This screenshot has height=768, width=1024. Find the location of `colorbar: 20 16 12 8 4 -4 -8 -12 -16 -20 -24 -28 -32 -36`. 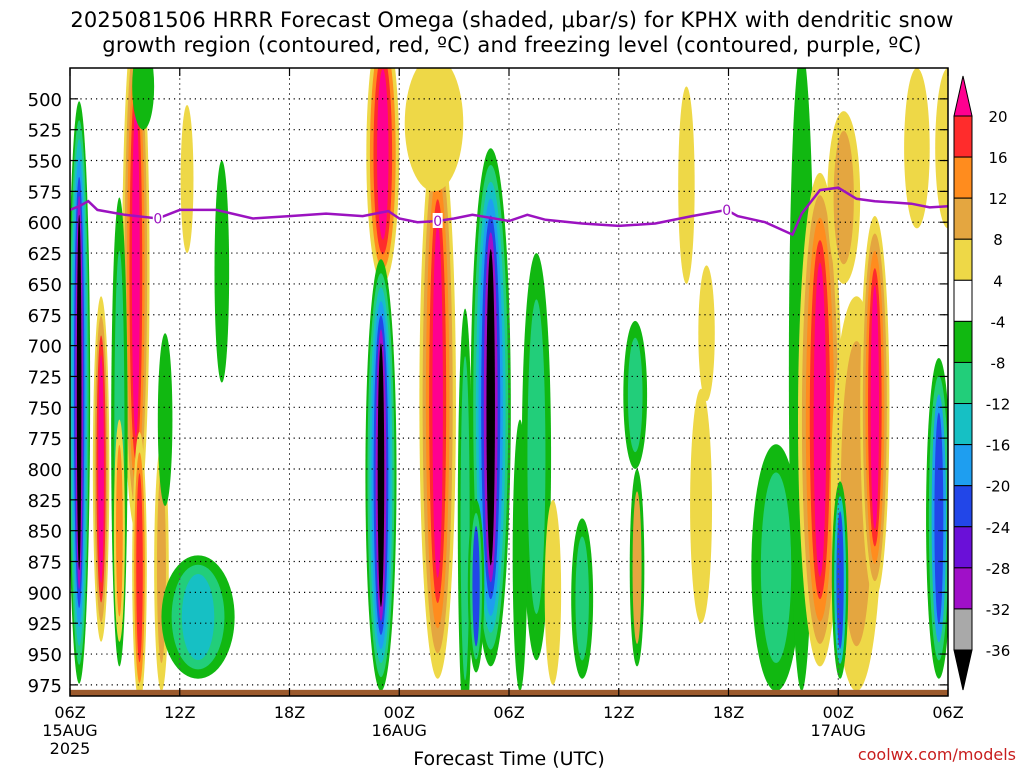

colorbar: 20 16 12 8 4 -4 -8 -12 -16 -20 -24 -28 -32 -36 is located at coordinates (982, 383).